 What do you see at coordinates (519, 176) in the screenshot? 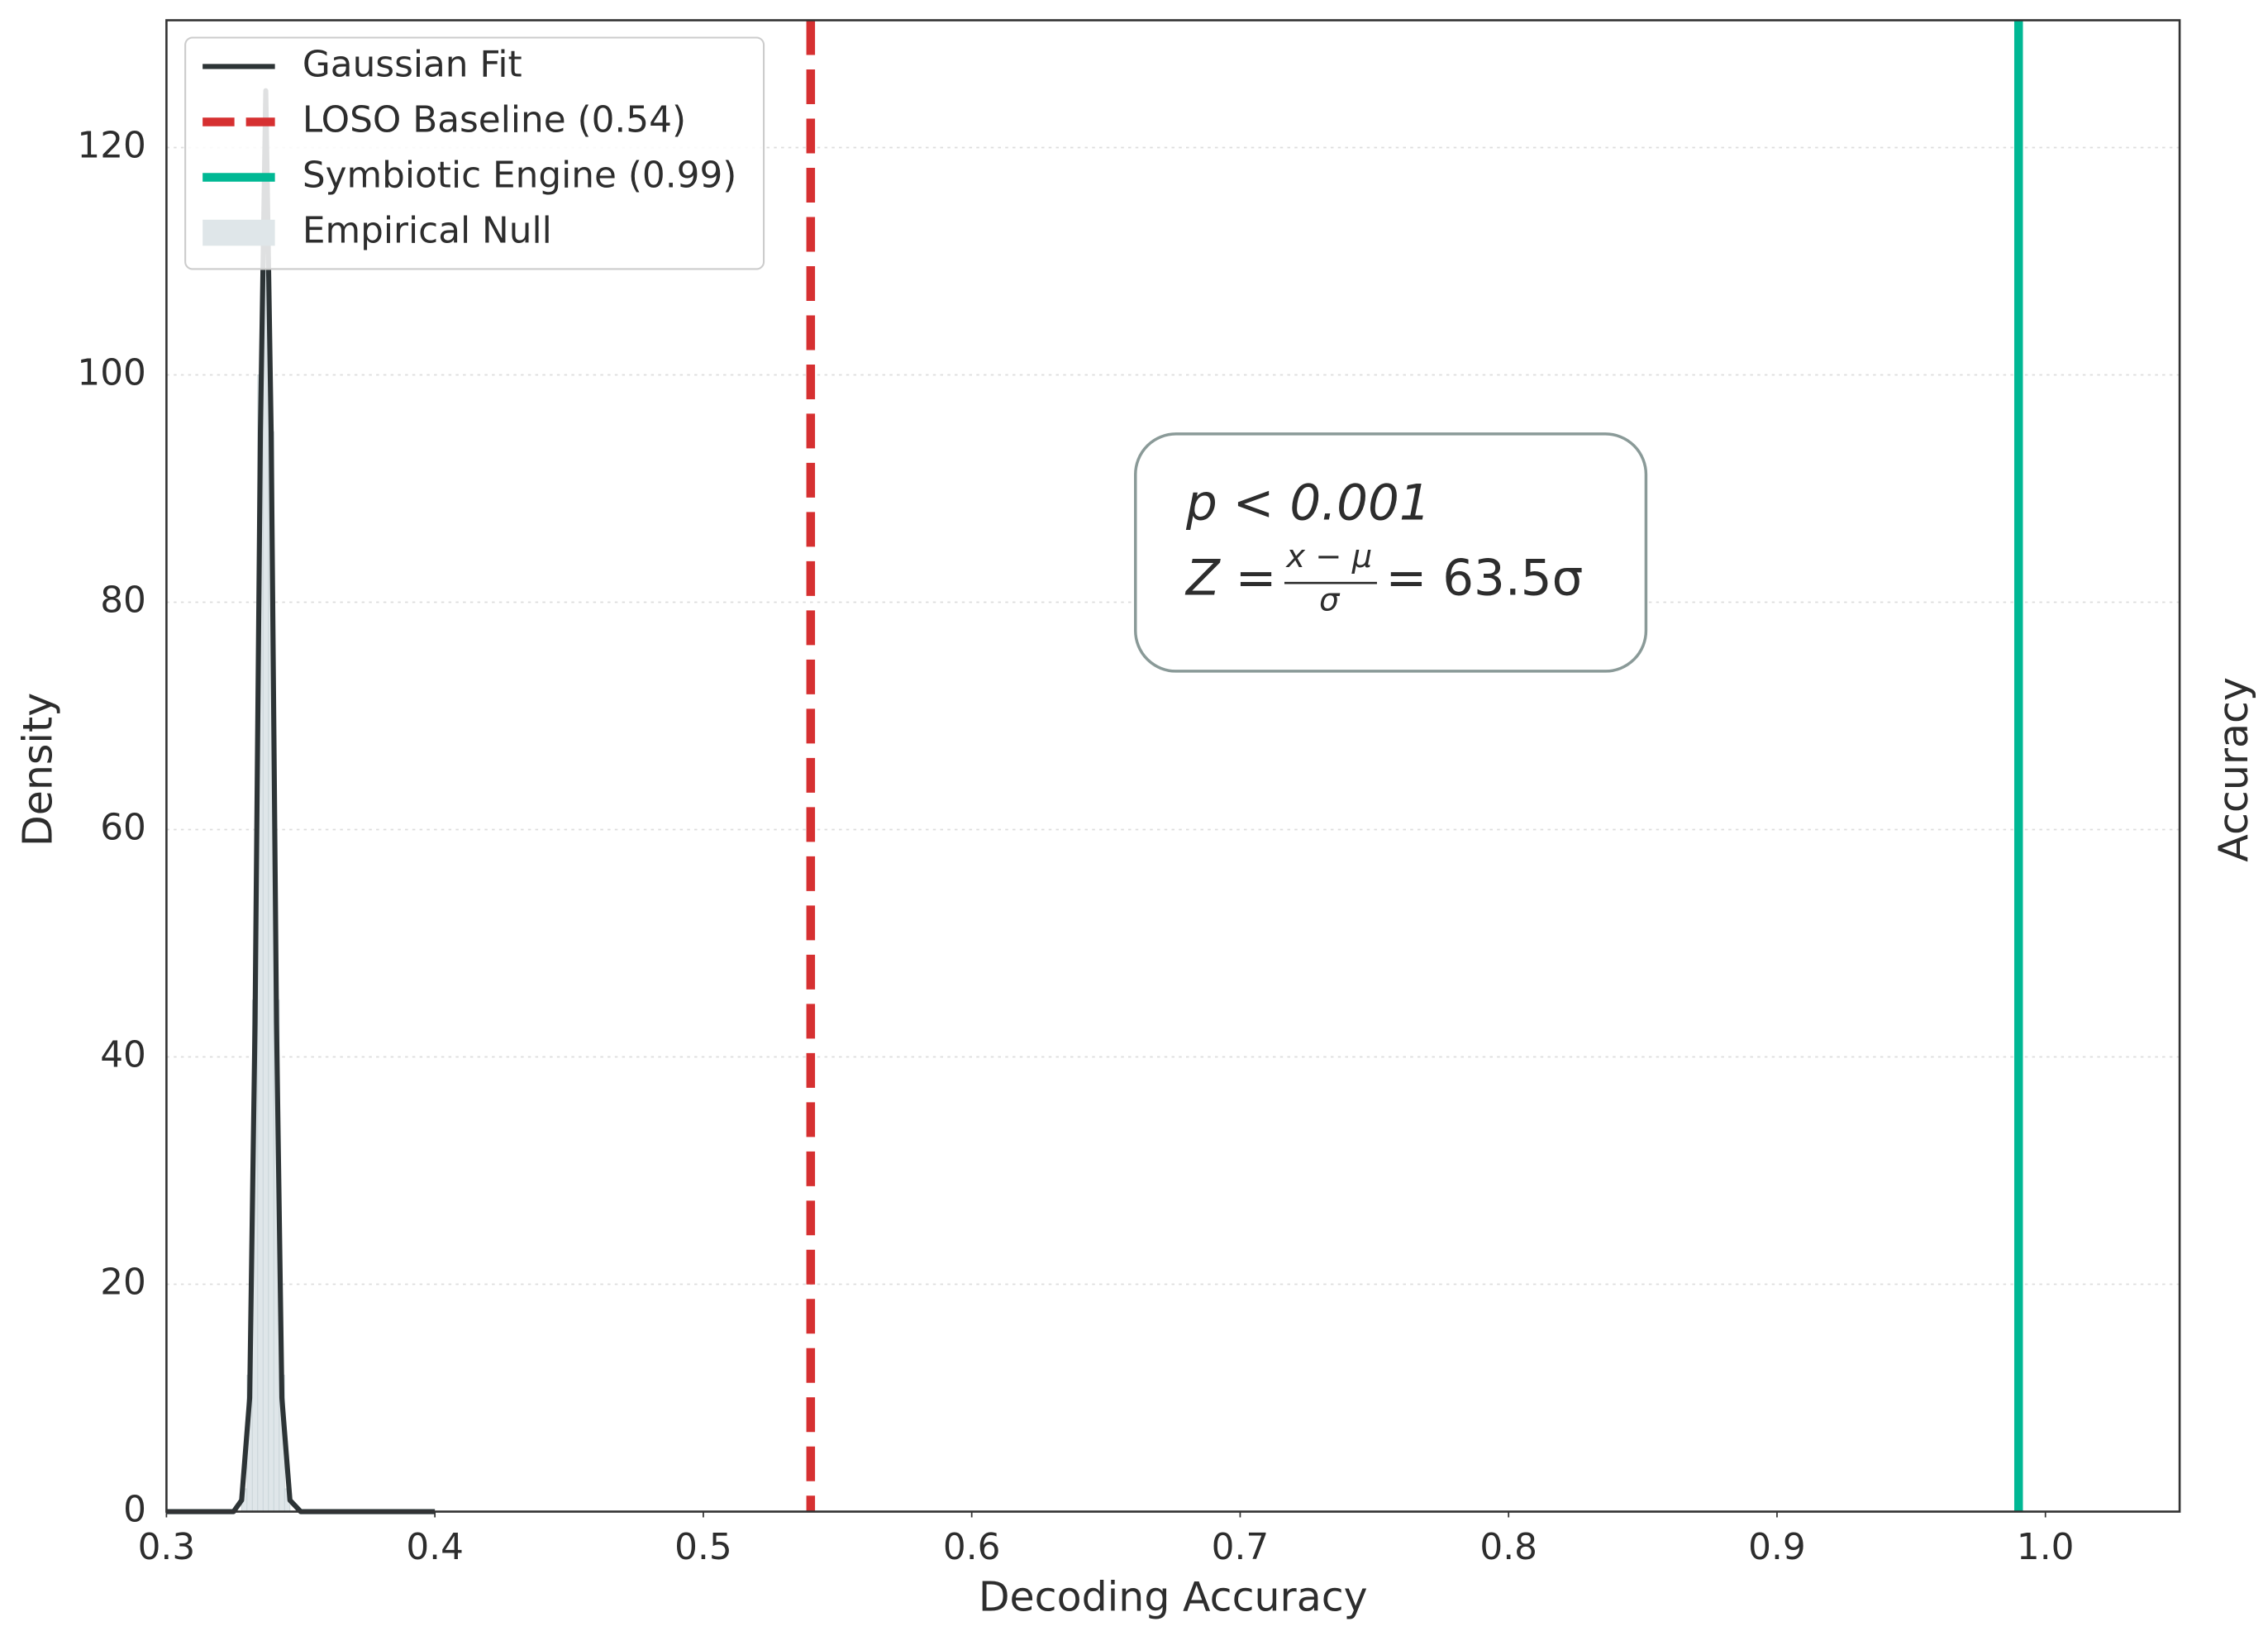
I see `legend-label: Symbiotic Engine (0.99)` at bounding box center [519, 176].